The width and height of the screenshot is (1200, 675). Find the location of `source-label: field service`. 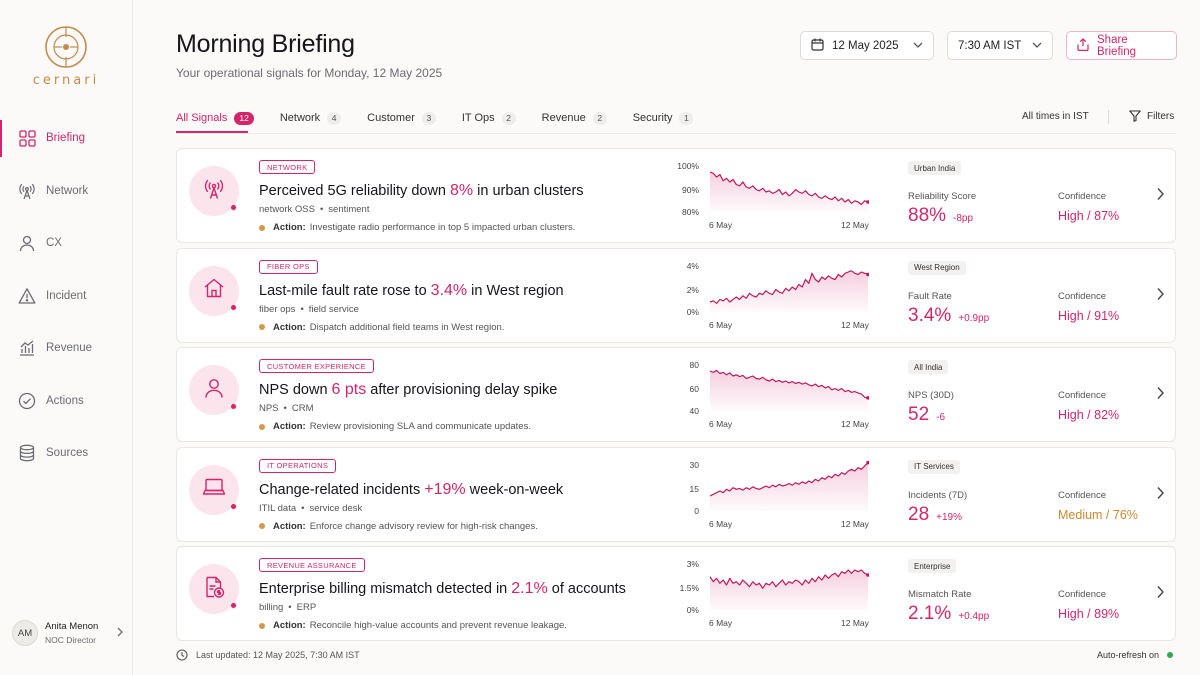

source-label: field service is located at coordinates (333, 309).